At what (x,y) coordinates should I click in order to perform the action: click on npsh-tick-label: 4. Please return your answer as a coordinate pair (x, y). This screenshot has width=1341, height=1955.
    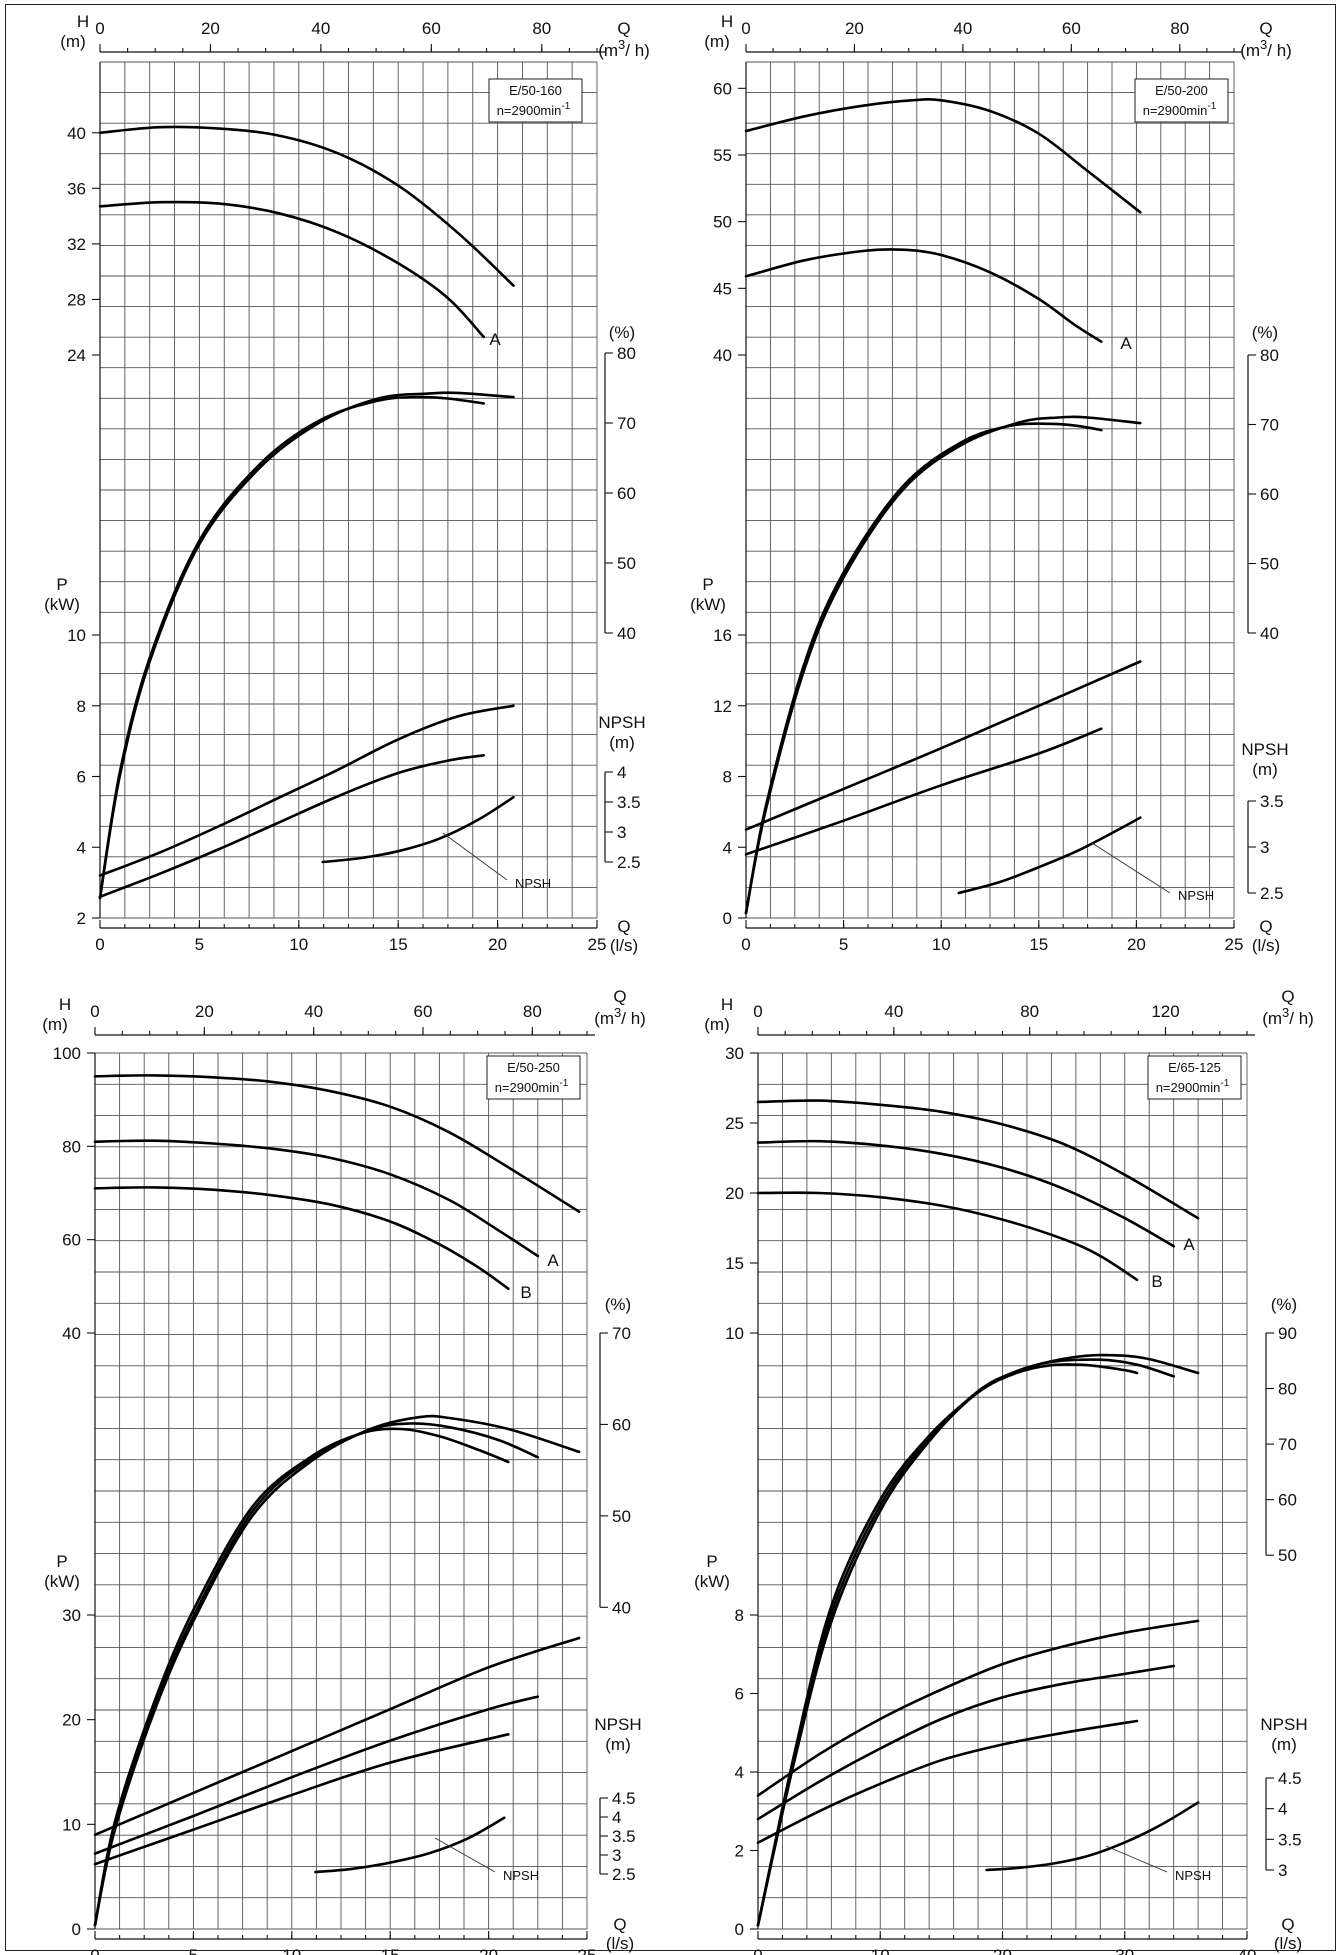
    Looking at the image, I should click on (621, 772).